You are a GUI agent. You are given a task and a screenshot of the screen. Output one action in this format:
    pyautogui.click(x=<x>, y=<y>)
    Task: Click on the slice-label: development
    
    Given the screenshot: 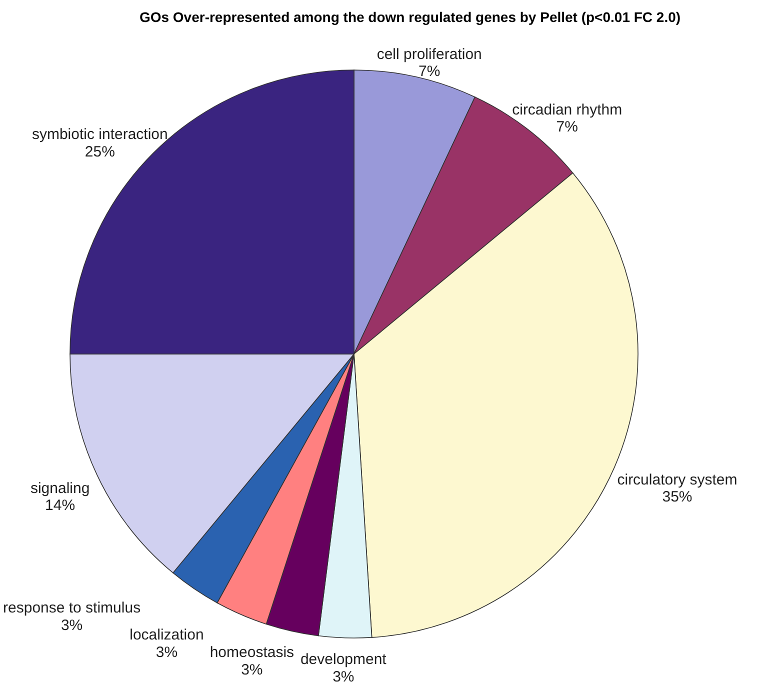 What is the action you would take?
    pyautogui.click(x=344, y=659)
    